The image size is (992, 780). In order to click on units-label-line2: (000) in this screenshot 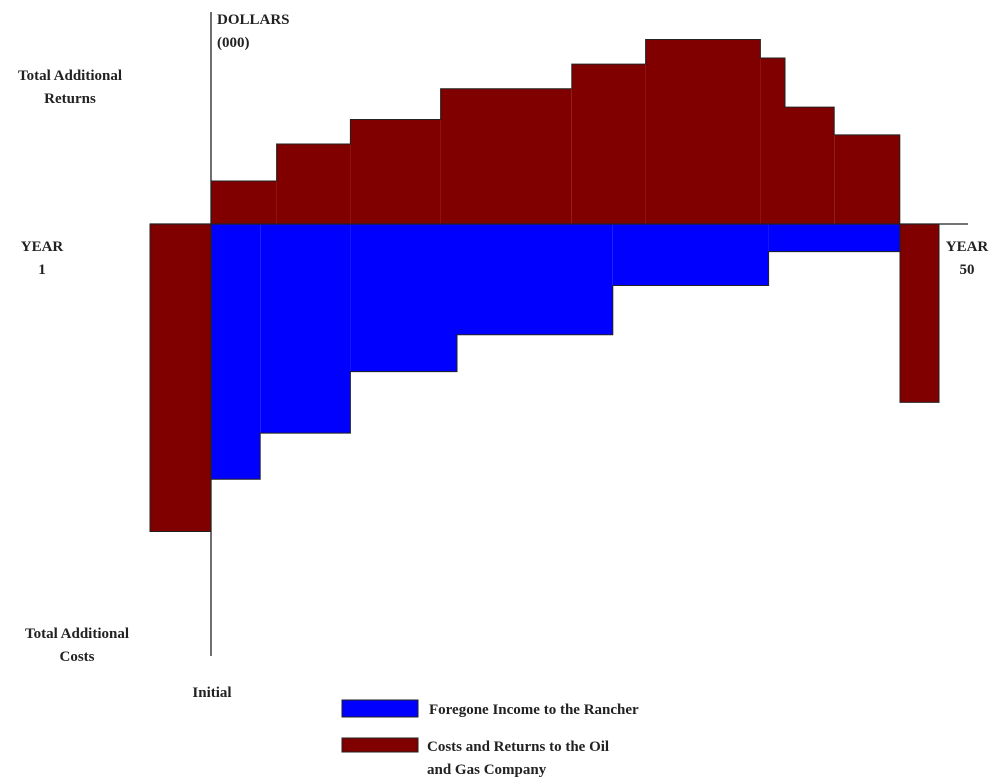, I will do `click(233, 43)`.